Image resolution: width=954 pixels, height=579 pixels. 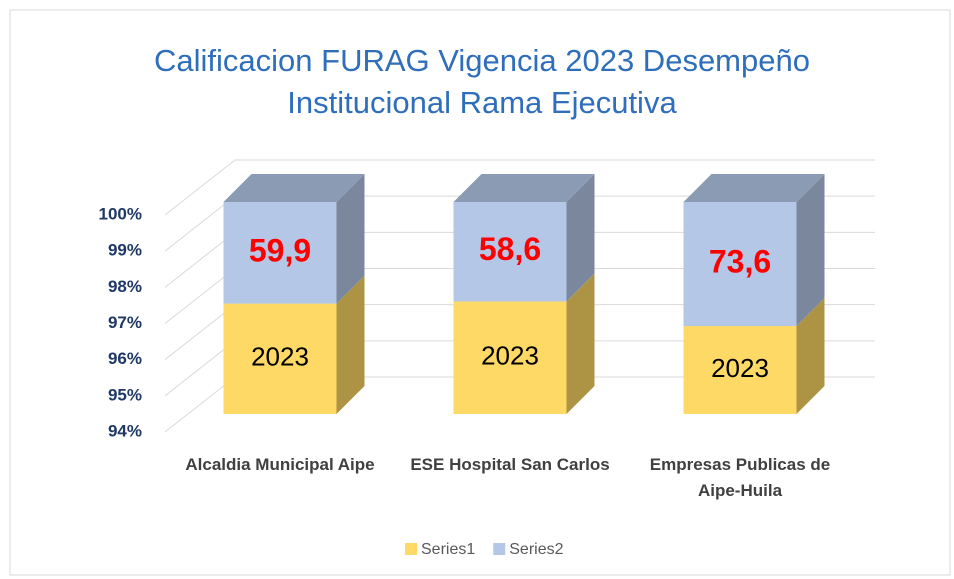 What do you see at coordinates (740, 477) in the screenshot?
I see `x-tick-label: Empresas Publicas de Aipe-Huila` at bounding box center [740, 477].